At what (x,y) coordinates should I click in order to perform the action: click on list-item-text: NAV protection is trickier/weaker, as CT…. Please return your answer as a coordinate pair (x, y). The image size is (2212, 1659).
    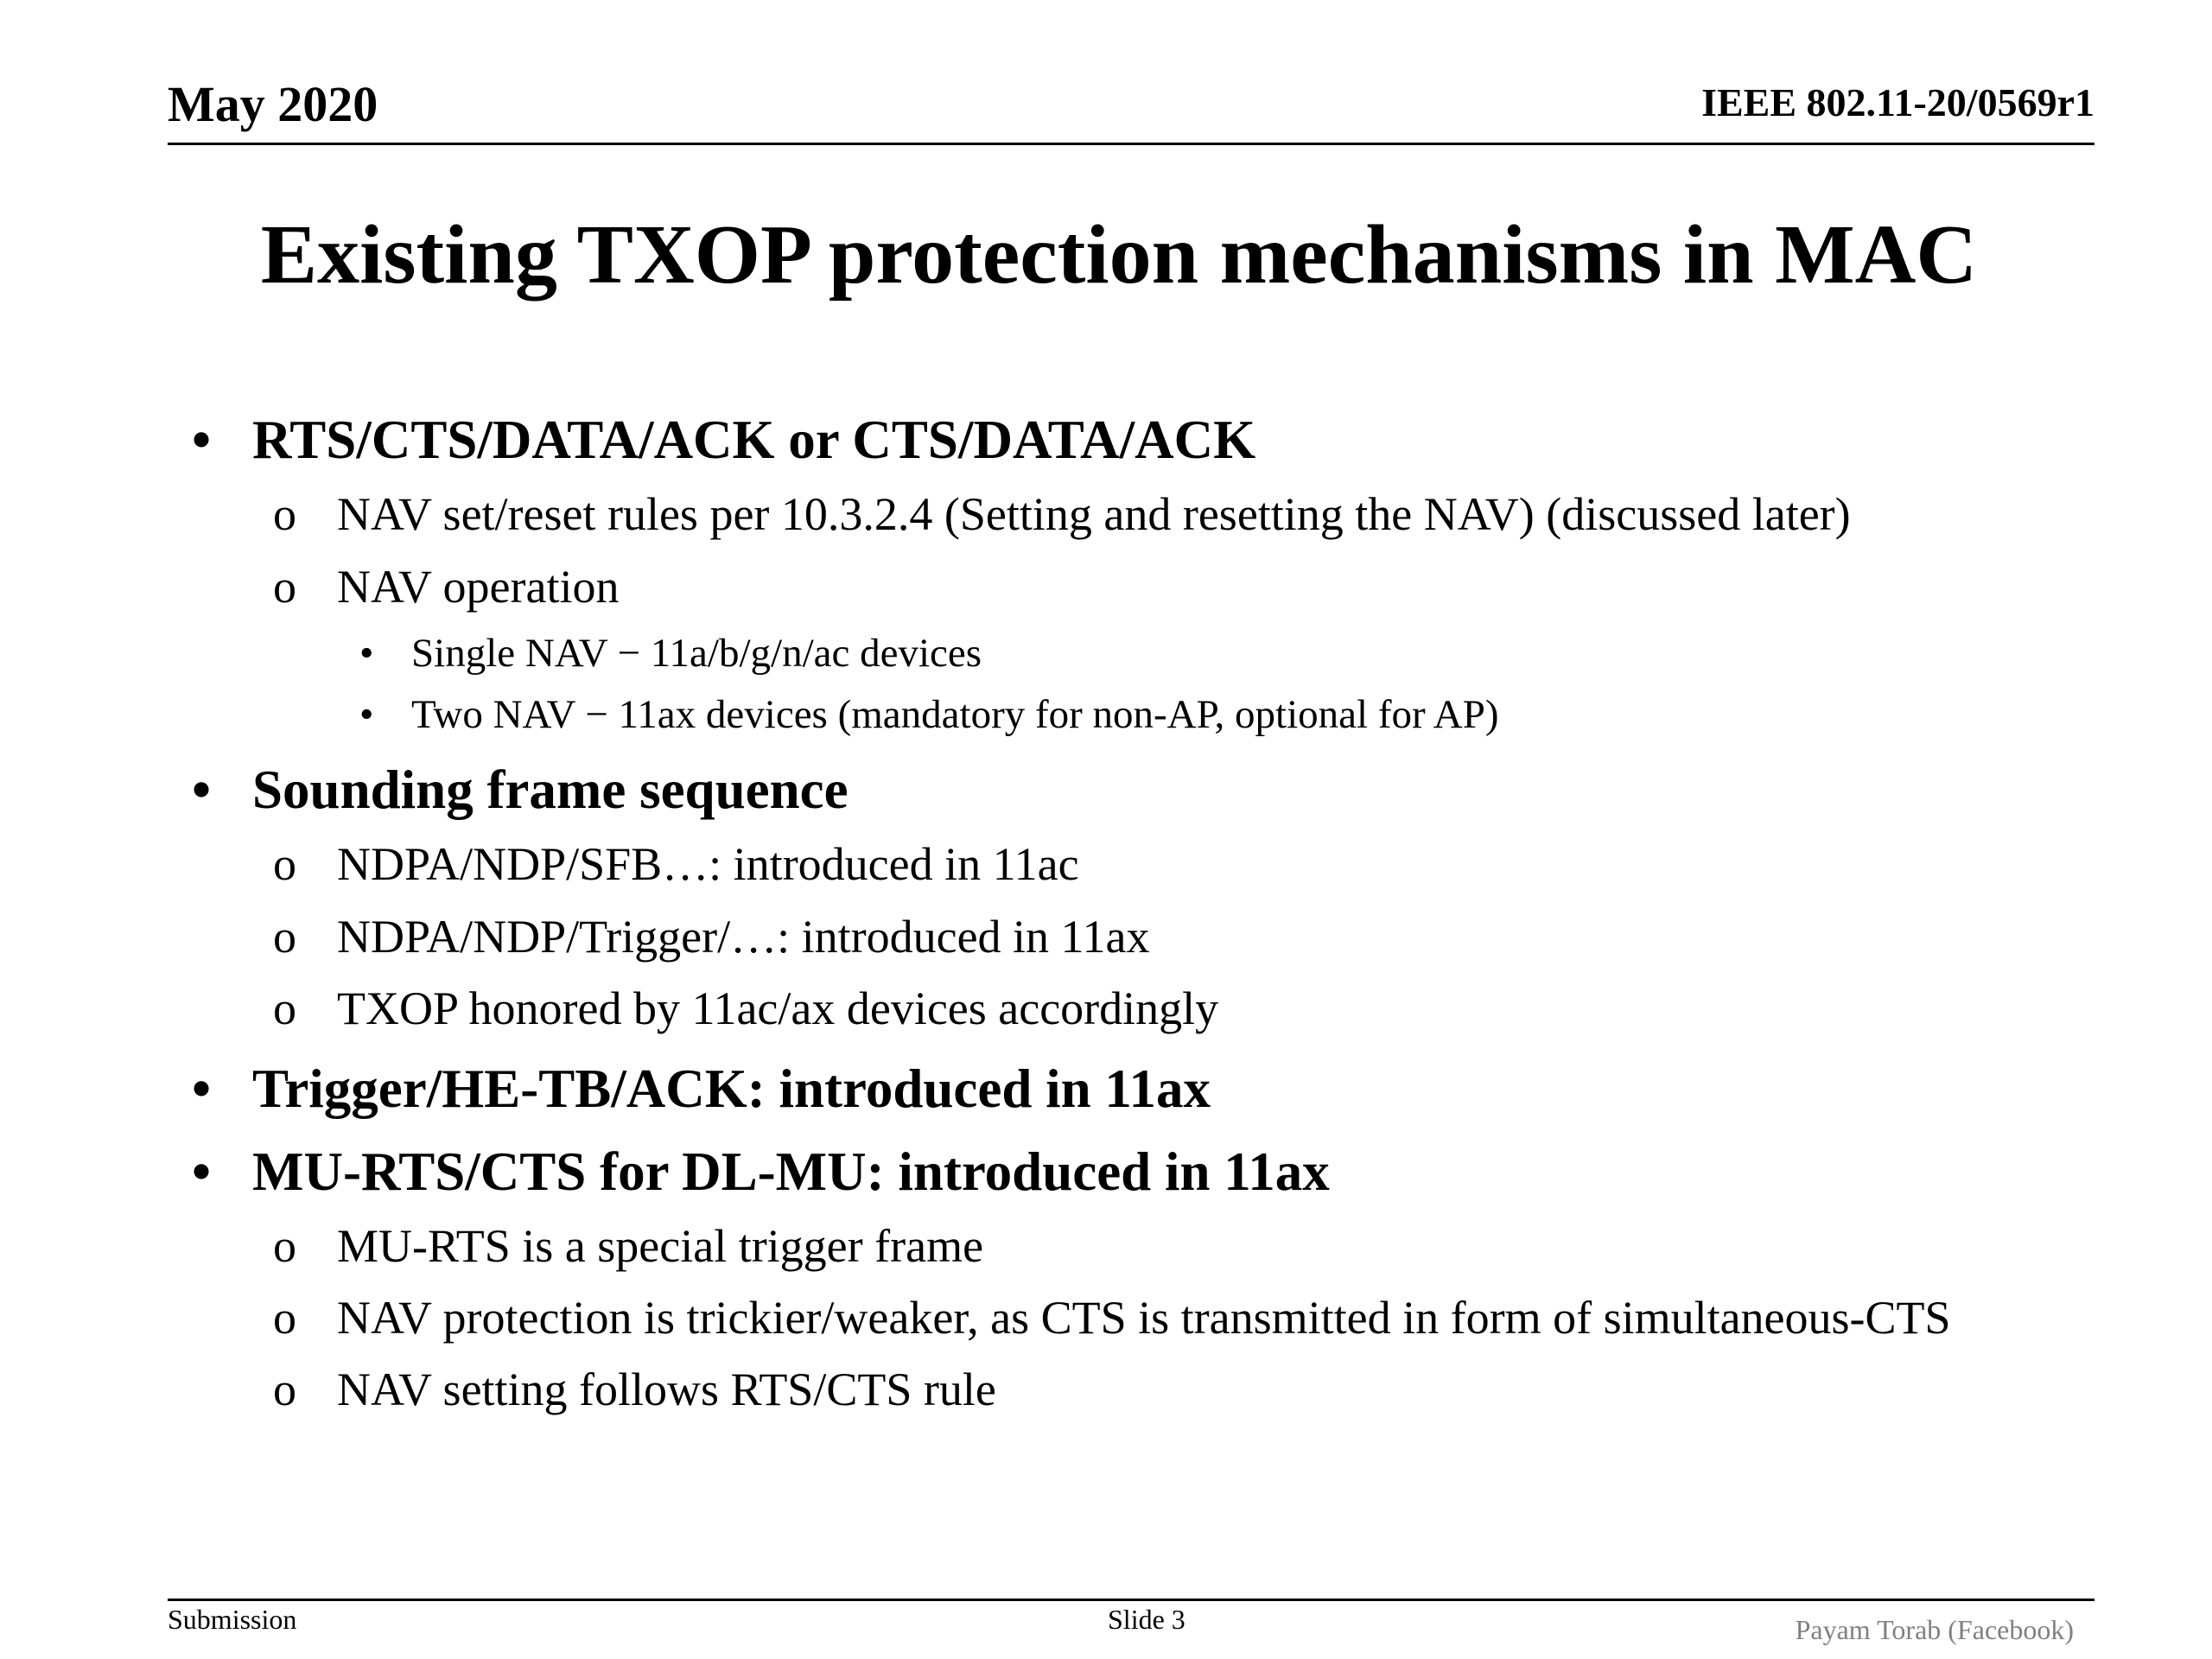
    Looking at the image, I should click on (1144, 1318).